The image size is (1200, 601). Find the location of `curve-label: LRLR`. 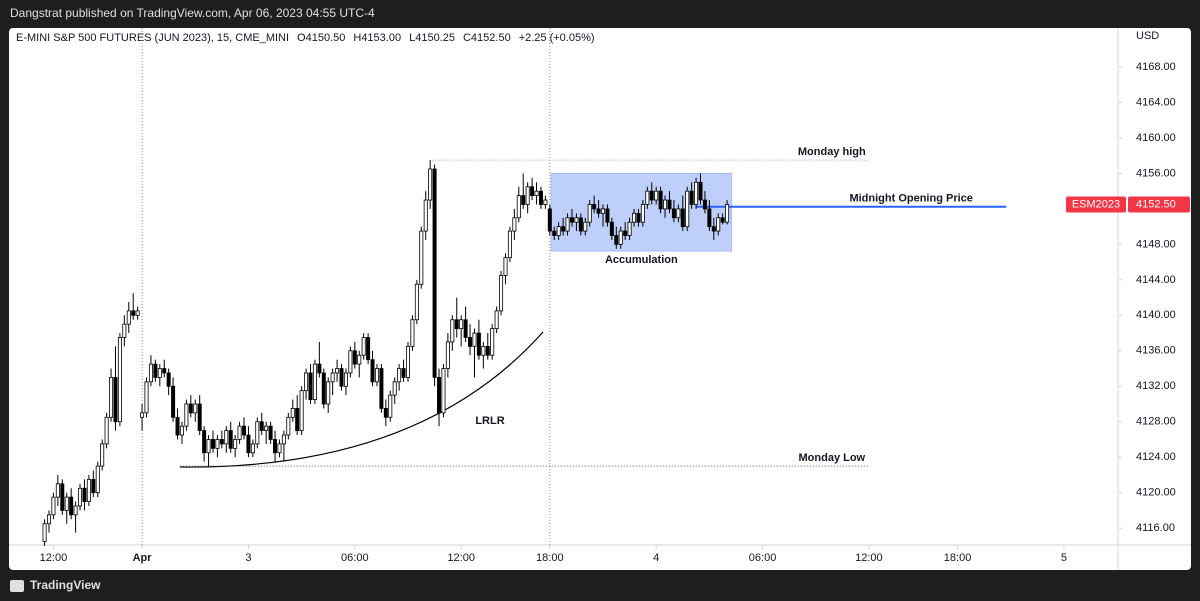

curve-label: LRLR is located at coordinates (489, 421).